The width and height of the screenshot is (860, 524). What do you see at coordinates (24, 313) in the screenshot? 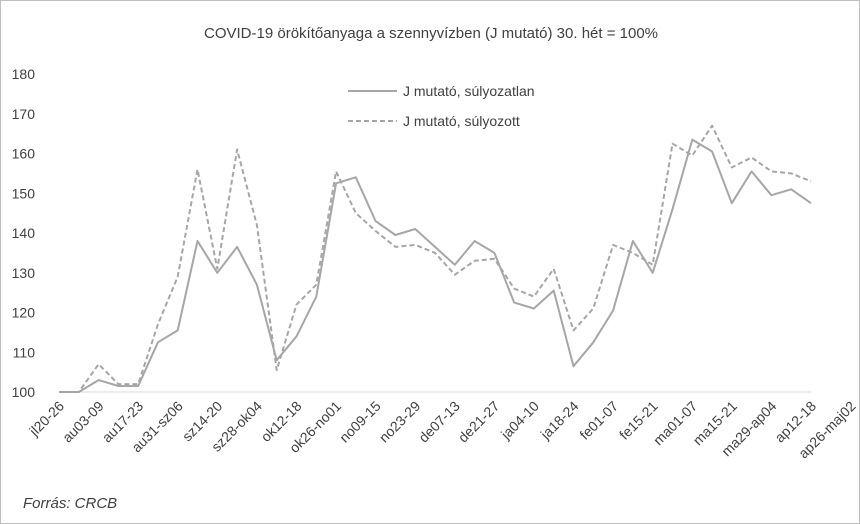
I see `y-tick-label: 120` at bounding box center [24, 313].